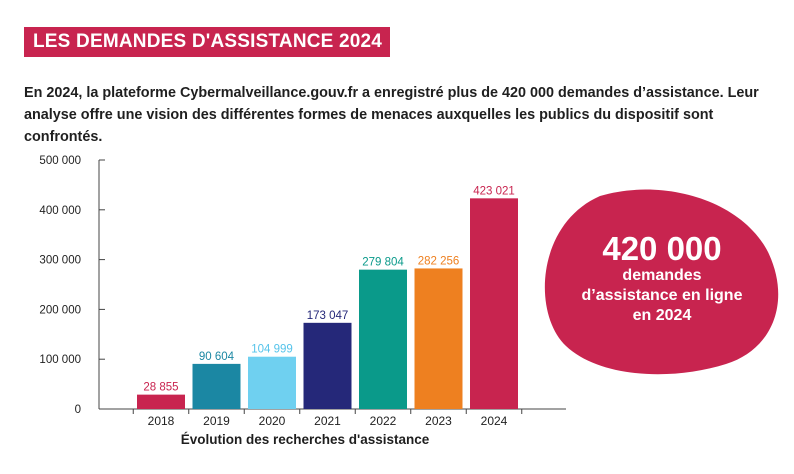  What do you see at coordinates (216, 386) in the screenshot?
I see `bar-2019` at bounding box center [216, 386].